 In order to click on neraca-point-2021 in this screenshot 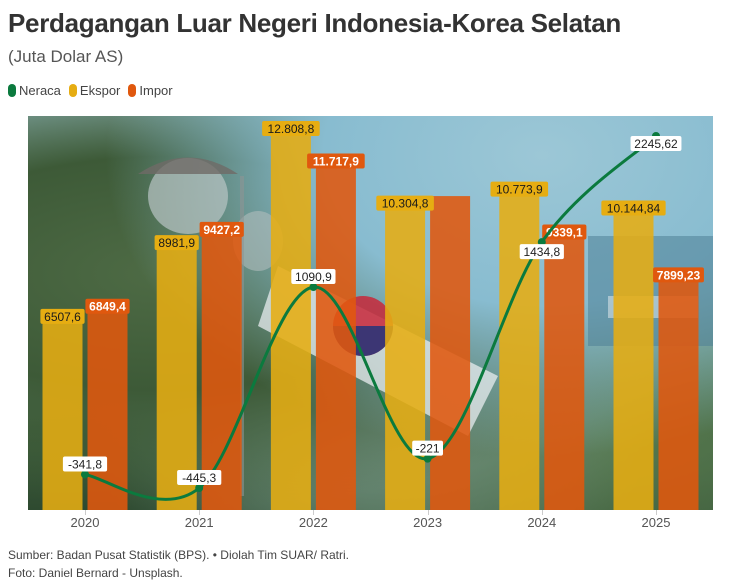, I will do `click(199, 488)`.